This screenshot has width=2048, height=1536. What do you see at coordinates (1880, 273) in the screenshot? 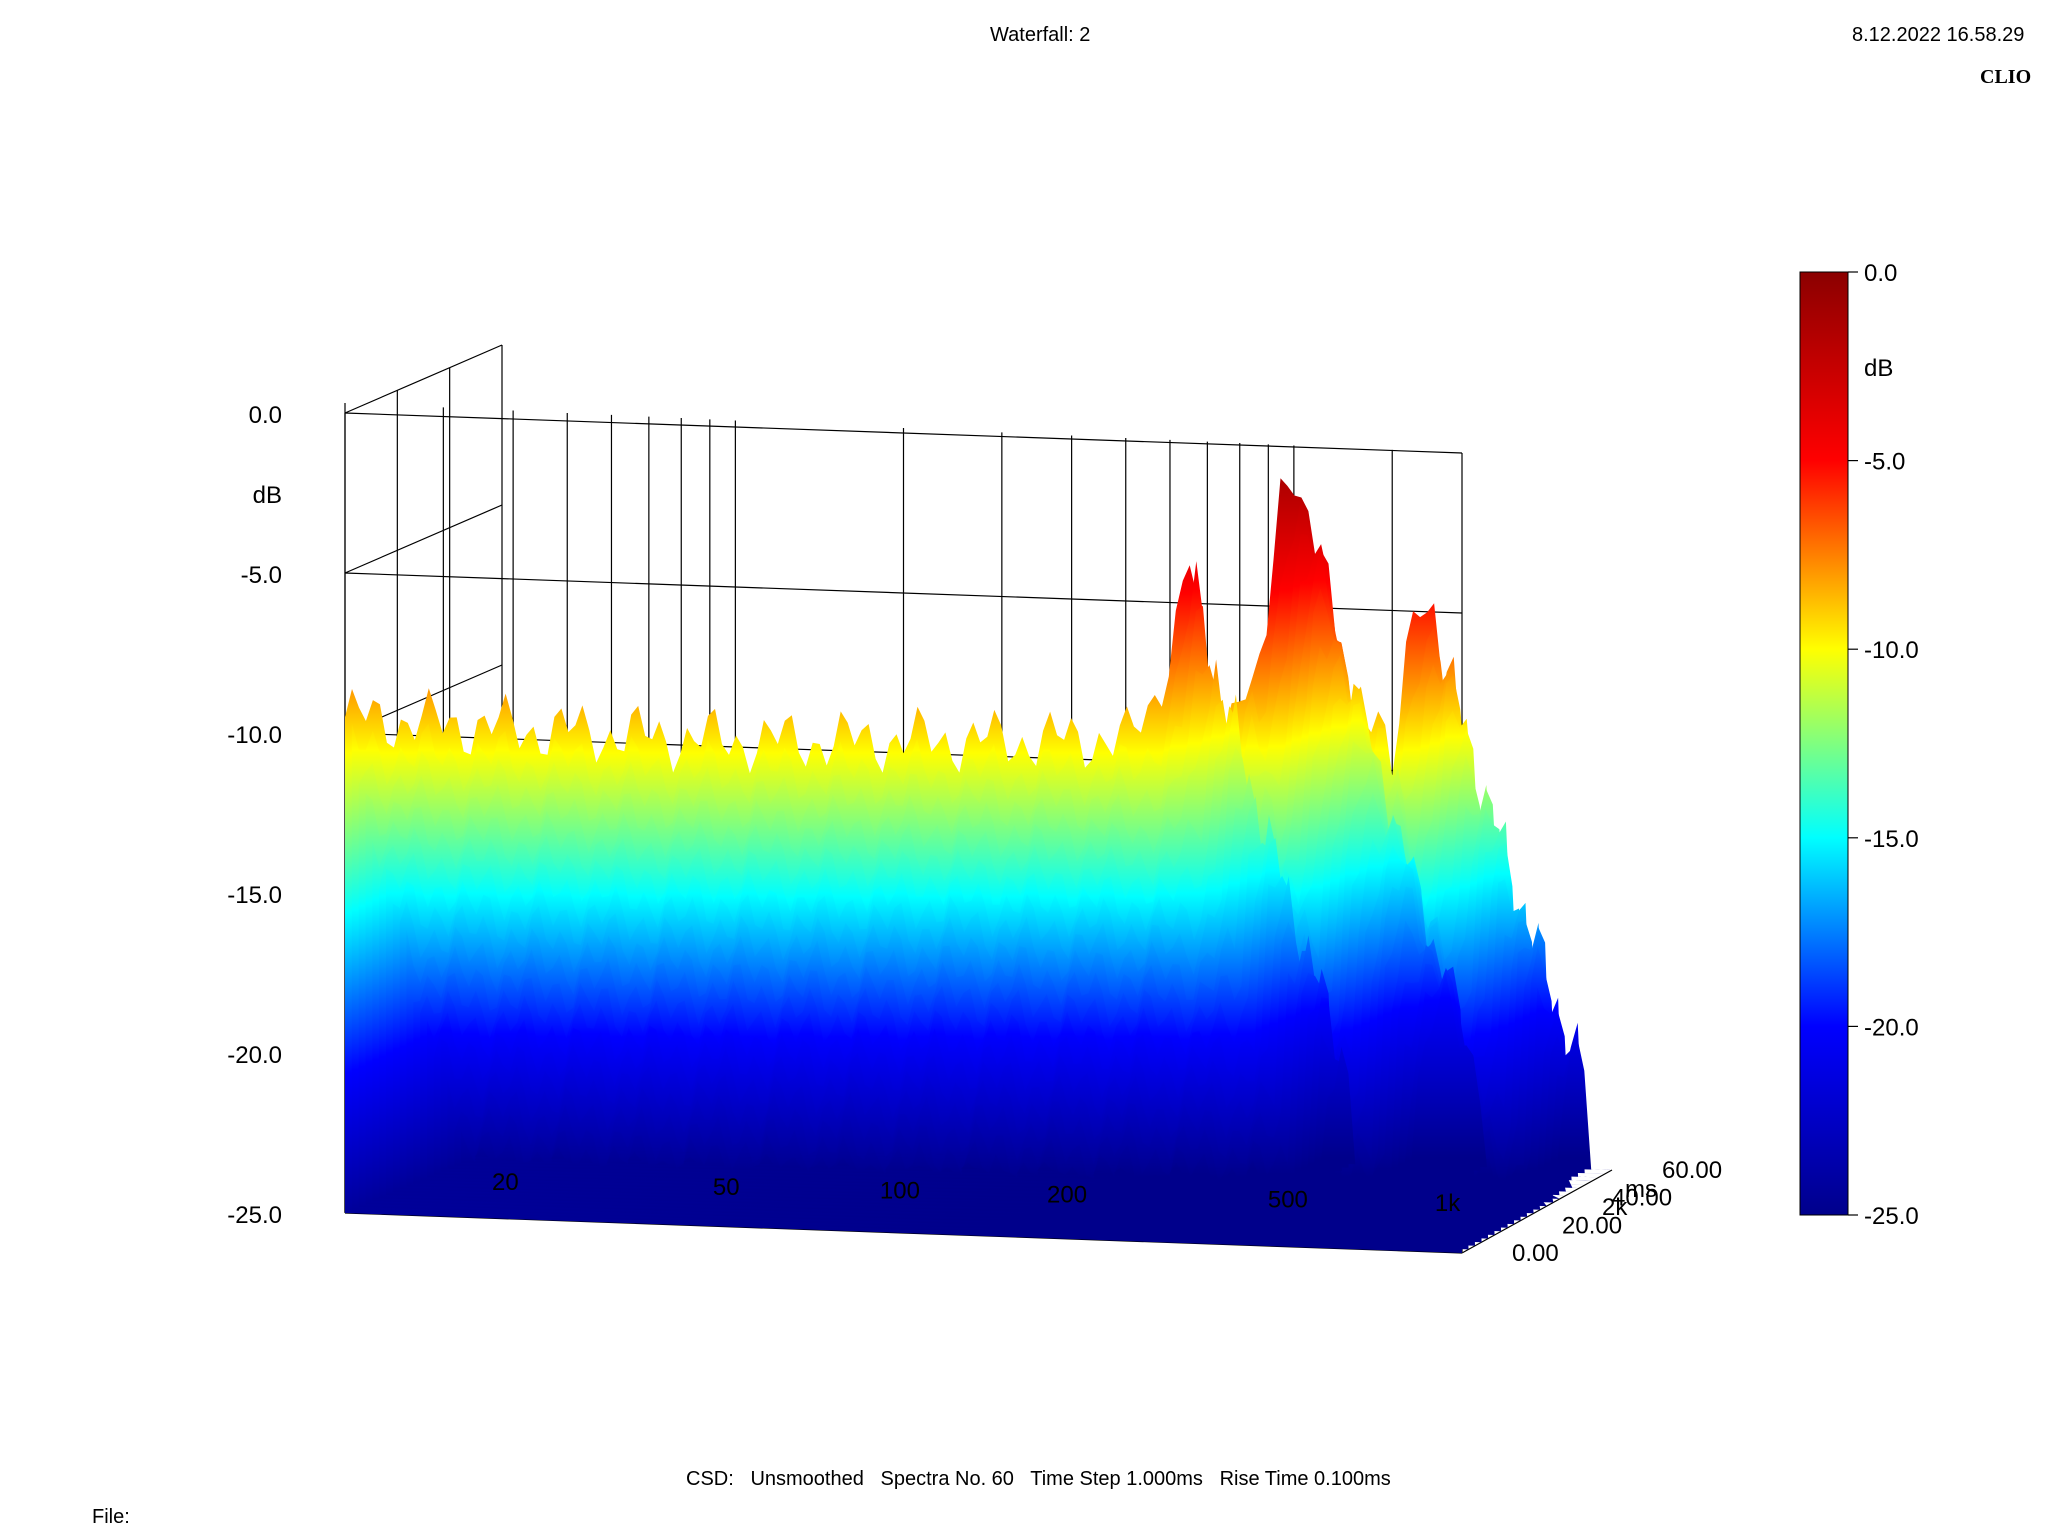
I see `colorbar-tick-label: 0.0` at bounding box center [1880, 273].